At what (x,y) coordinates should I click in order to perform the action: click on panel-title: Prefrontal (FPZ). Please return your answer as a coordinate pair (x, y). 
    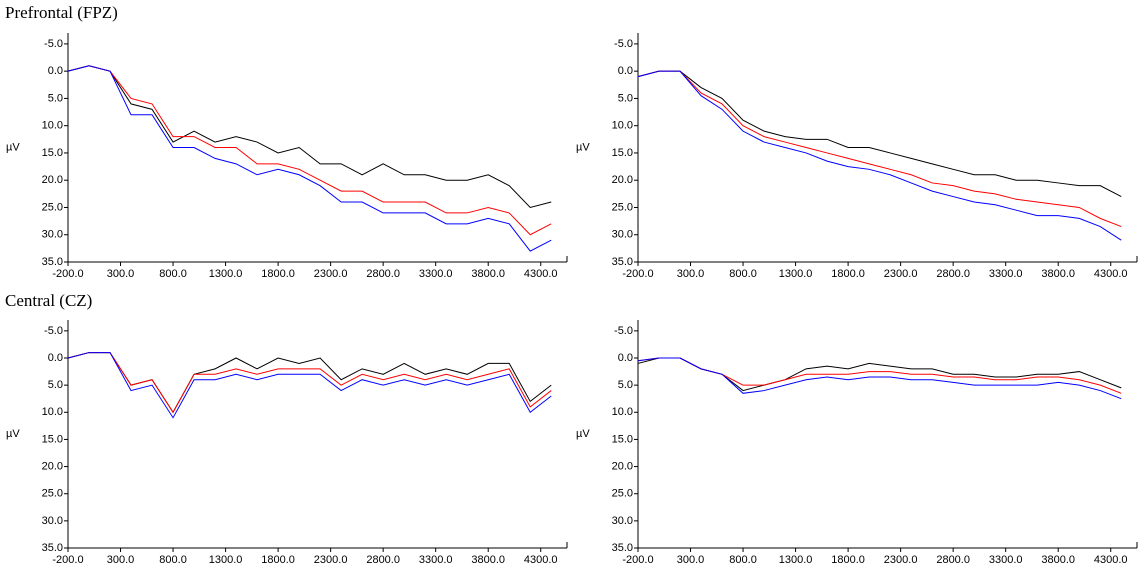
    Looking at the image, I should click on (61, 12).